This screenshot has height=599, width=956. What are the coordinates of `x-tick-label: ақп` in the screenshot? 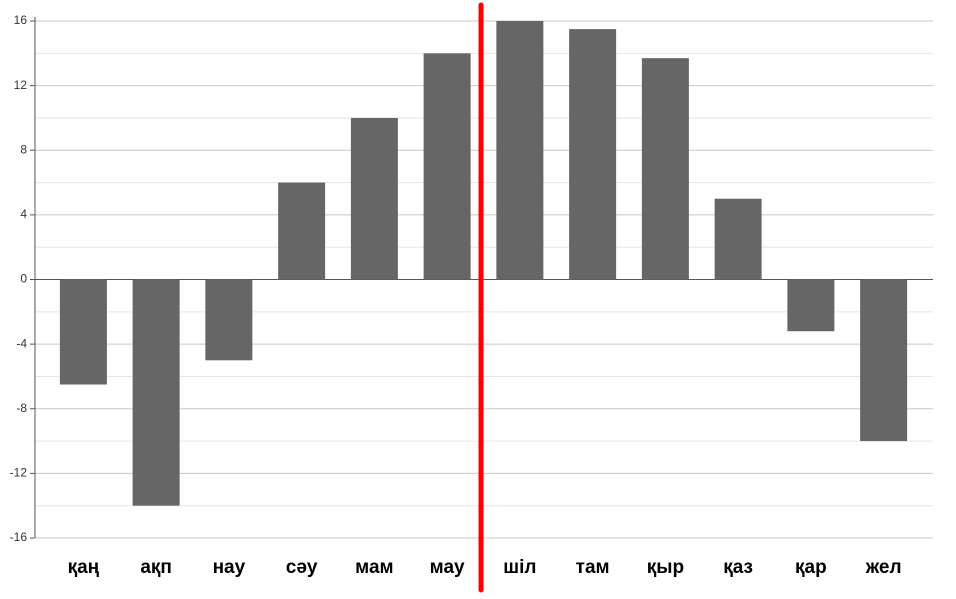 It's located at (156, 567).